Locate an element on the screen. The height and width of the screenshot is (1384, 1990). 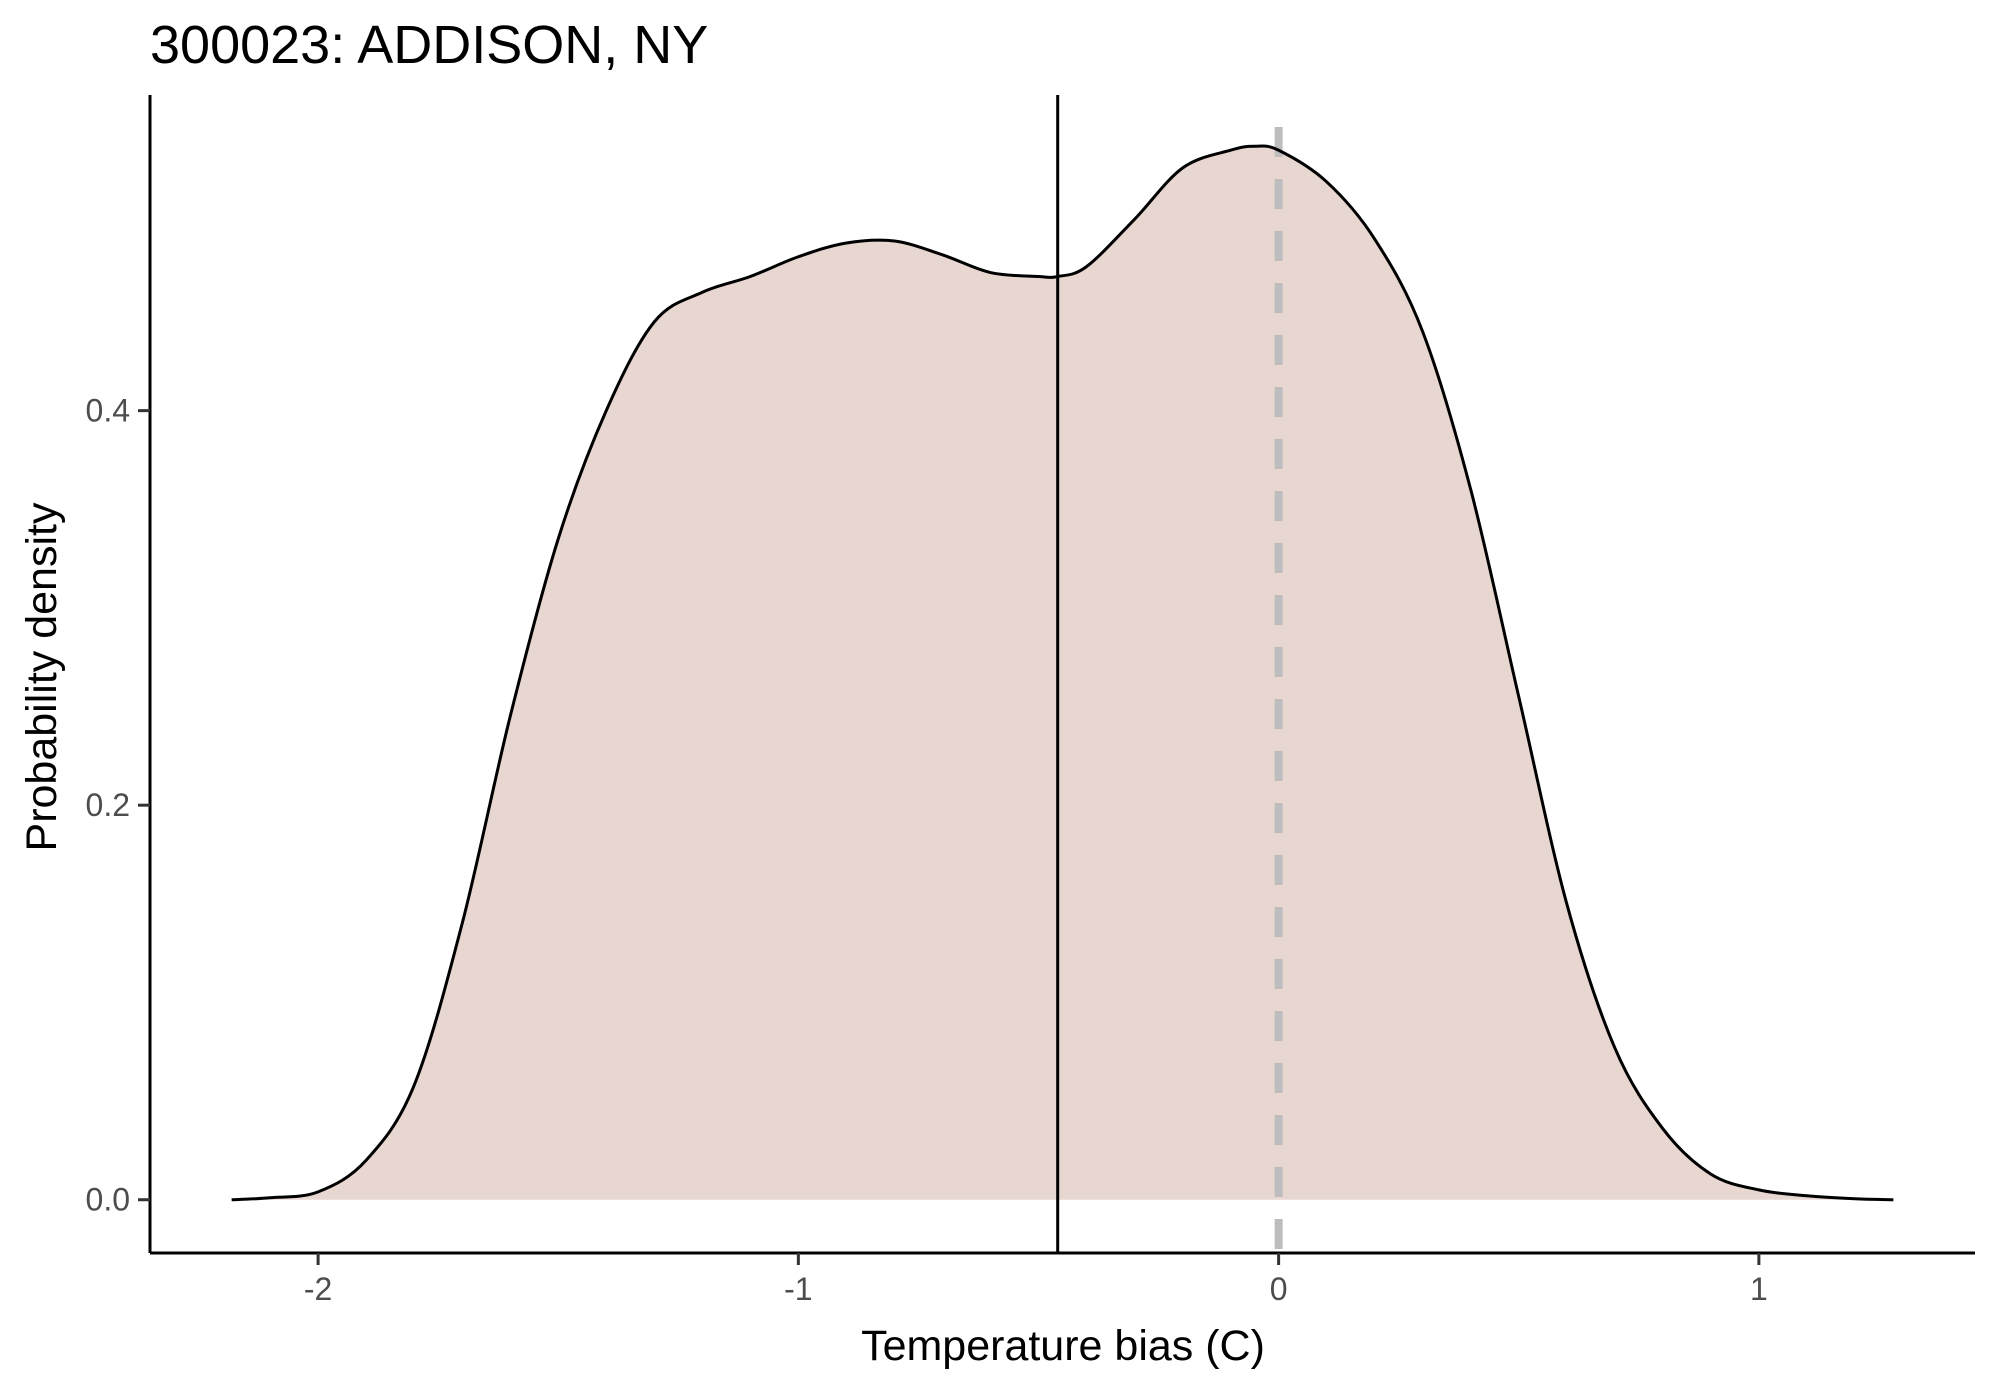
x-axis-ticks: -2 -1 0 1 is located at coordinates (1036, 1280).